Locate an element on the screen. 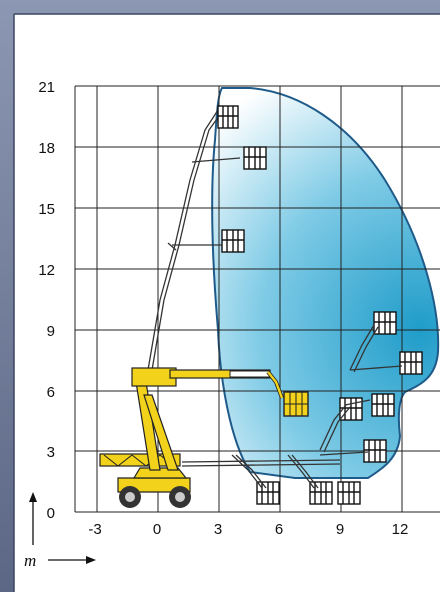  arrow-right-icon is located at coordinates (72, 560).